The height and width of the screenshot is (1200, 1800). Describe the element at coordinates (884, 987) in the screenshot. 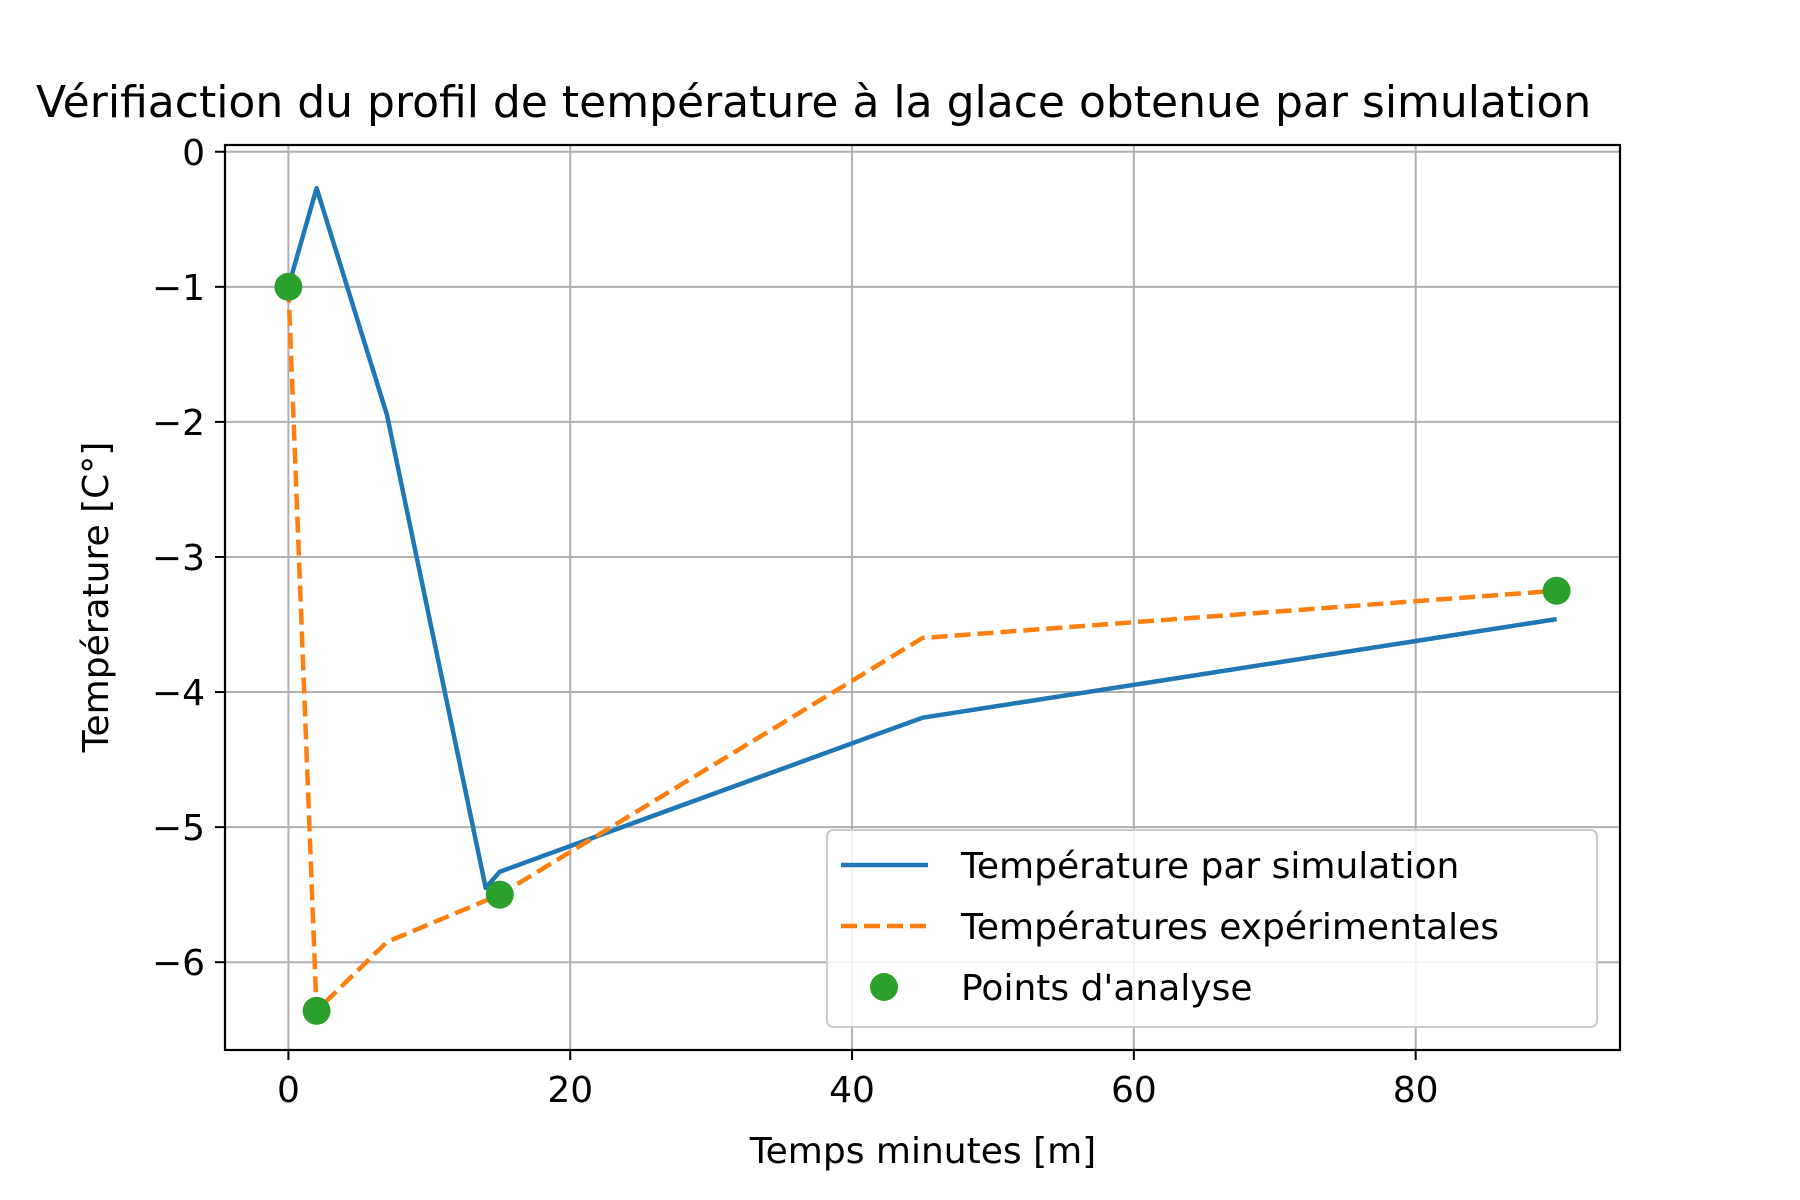

I see `legend-marker` at that location.